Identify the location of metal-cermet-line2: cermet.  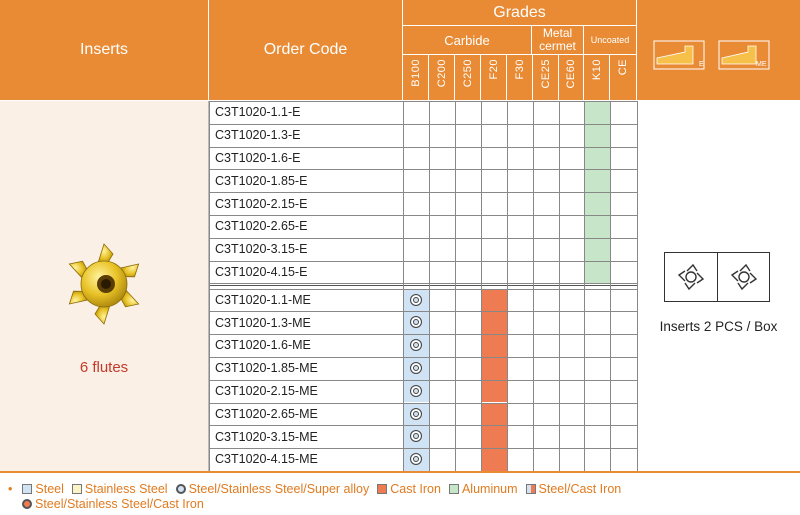
(557, 46).